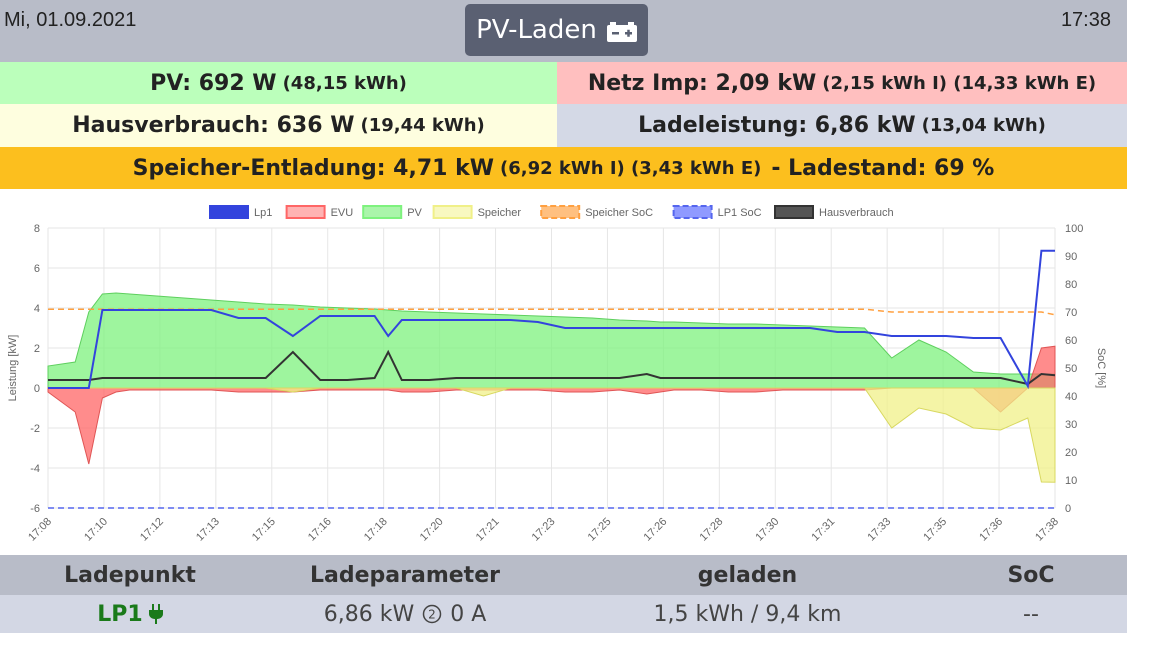 The width and height of the screenshot is (1154, 672). What do you see at coordinates (37, 309) in the screenshot?
I see `y-tick-label: 4` at bounding box center [37, 309].